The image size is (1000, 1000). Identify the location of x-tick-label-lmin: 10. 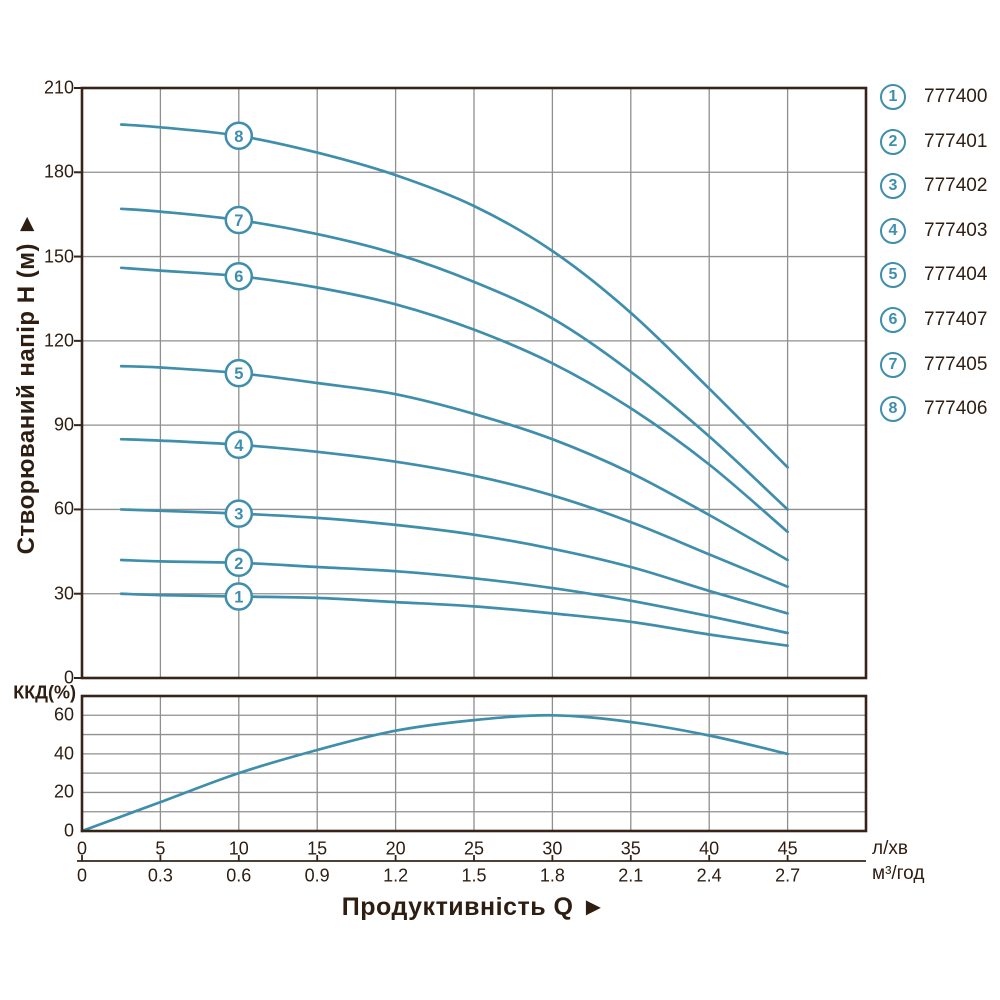
(238, 848).